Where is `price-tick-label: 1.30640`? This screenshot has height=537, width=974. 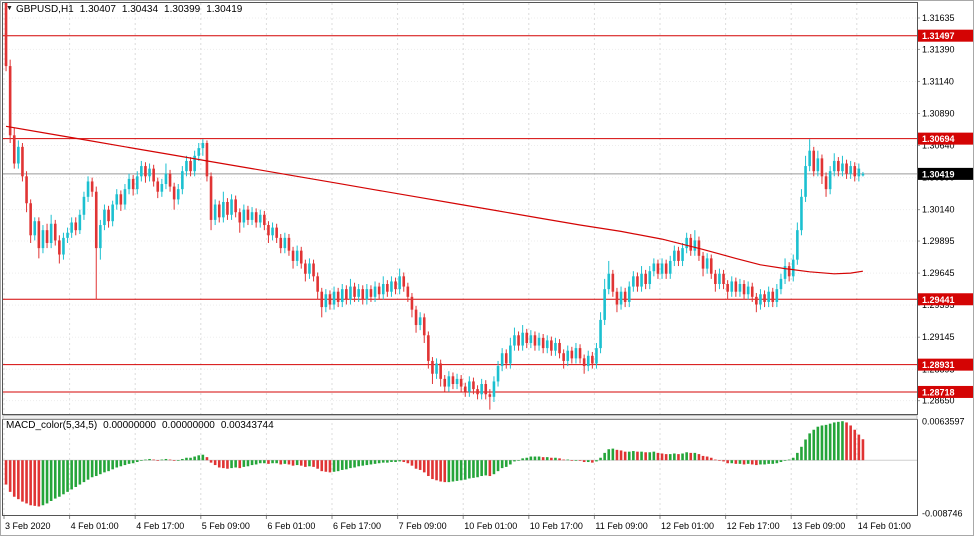
price-tick-label: 1.30640 is located at coordinates (938, 146).